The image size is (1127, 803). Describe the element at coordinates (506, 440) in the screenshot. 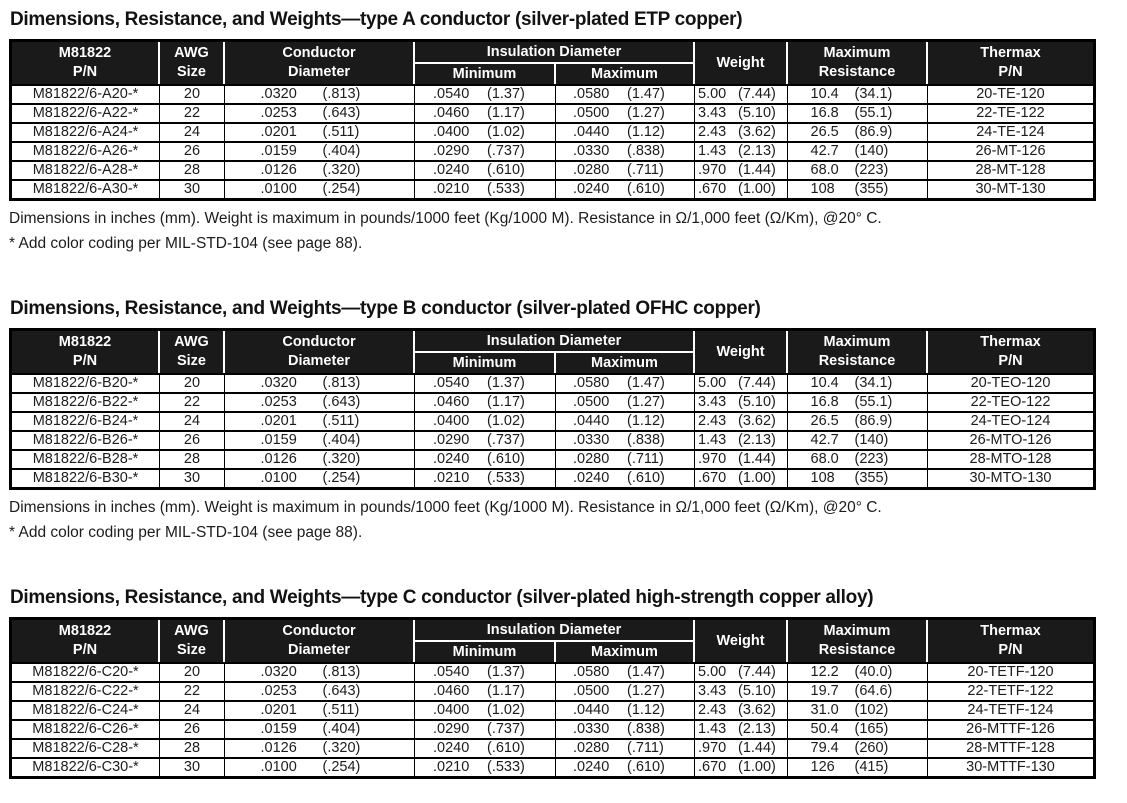

I see `cell-insulation-minimum-mm: (.737)` at that location.